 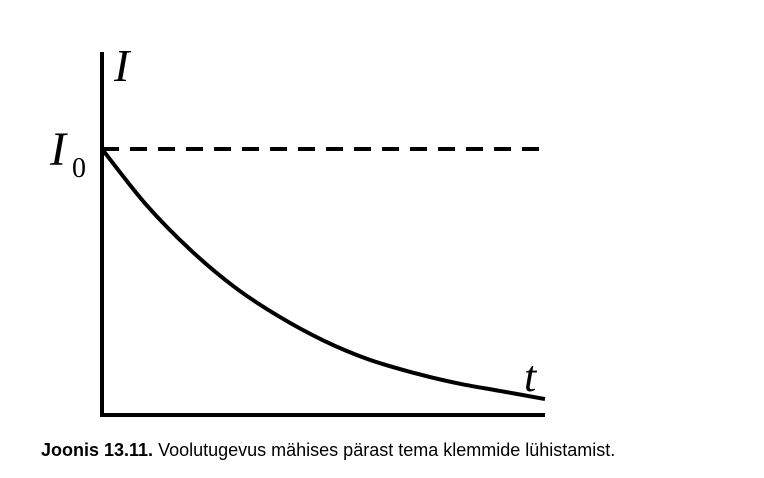 I want to click on x-axis-label: t, so click(x=531, y=376).